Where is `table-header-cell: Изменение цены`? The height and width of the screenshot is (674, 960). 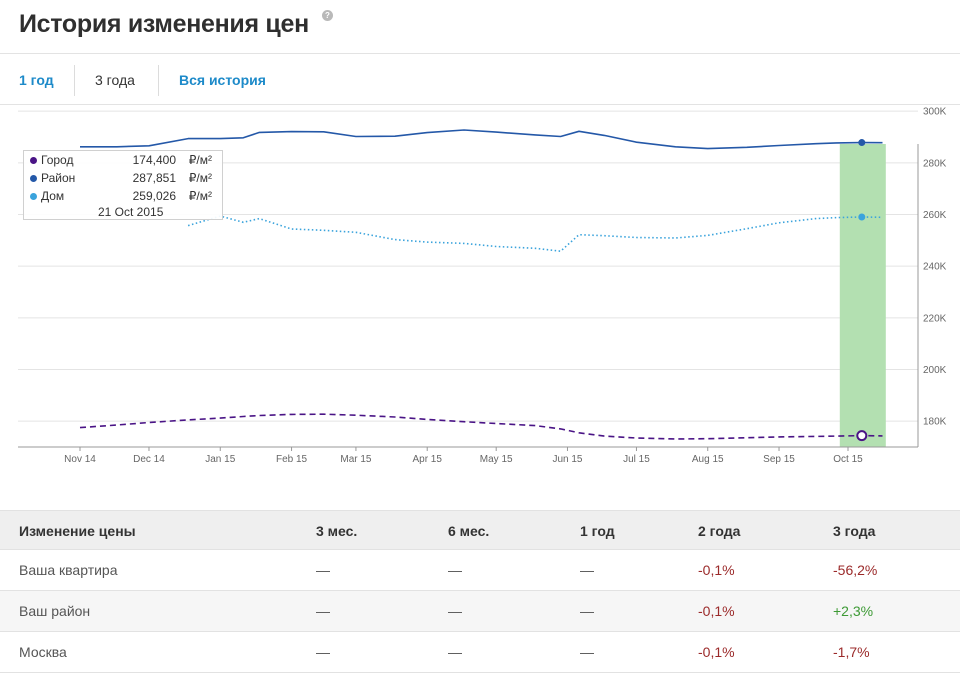 table-header-cell: Изменение цены is located at coordinates (77, 531).